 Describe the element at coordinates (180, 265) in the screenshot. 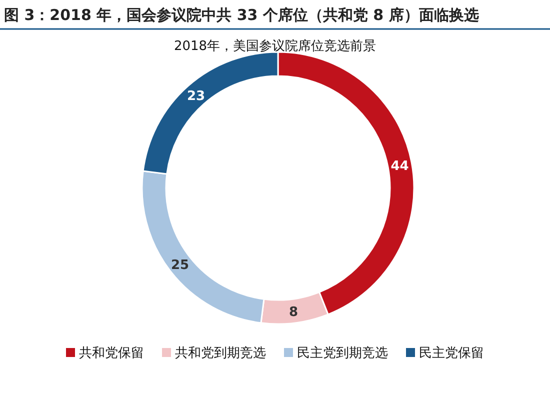

I see `data-label: 25` at that location.